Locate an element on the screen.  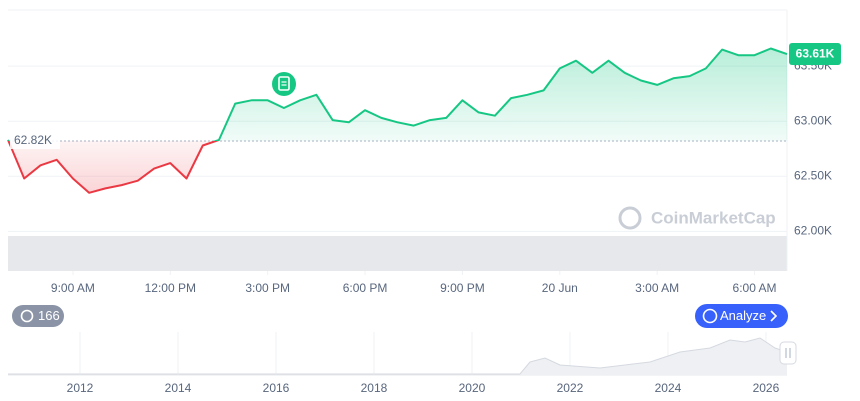
y-tick-label: 63.00K is located at coordinates (813, 120).